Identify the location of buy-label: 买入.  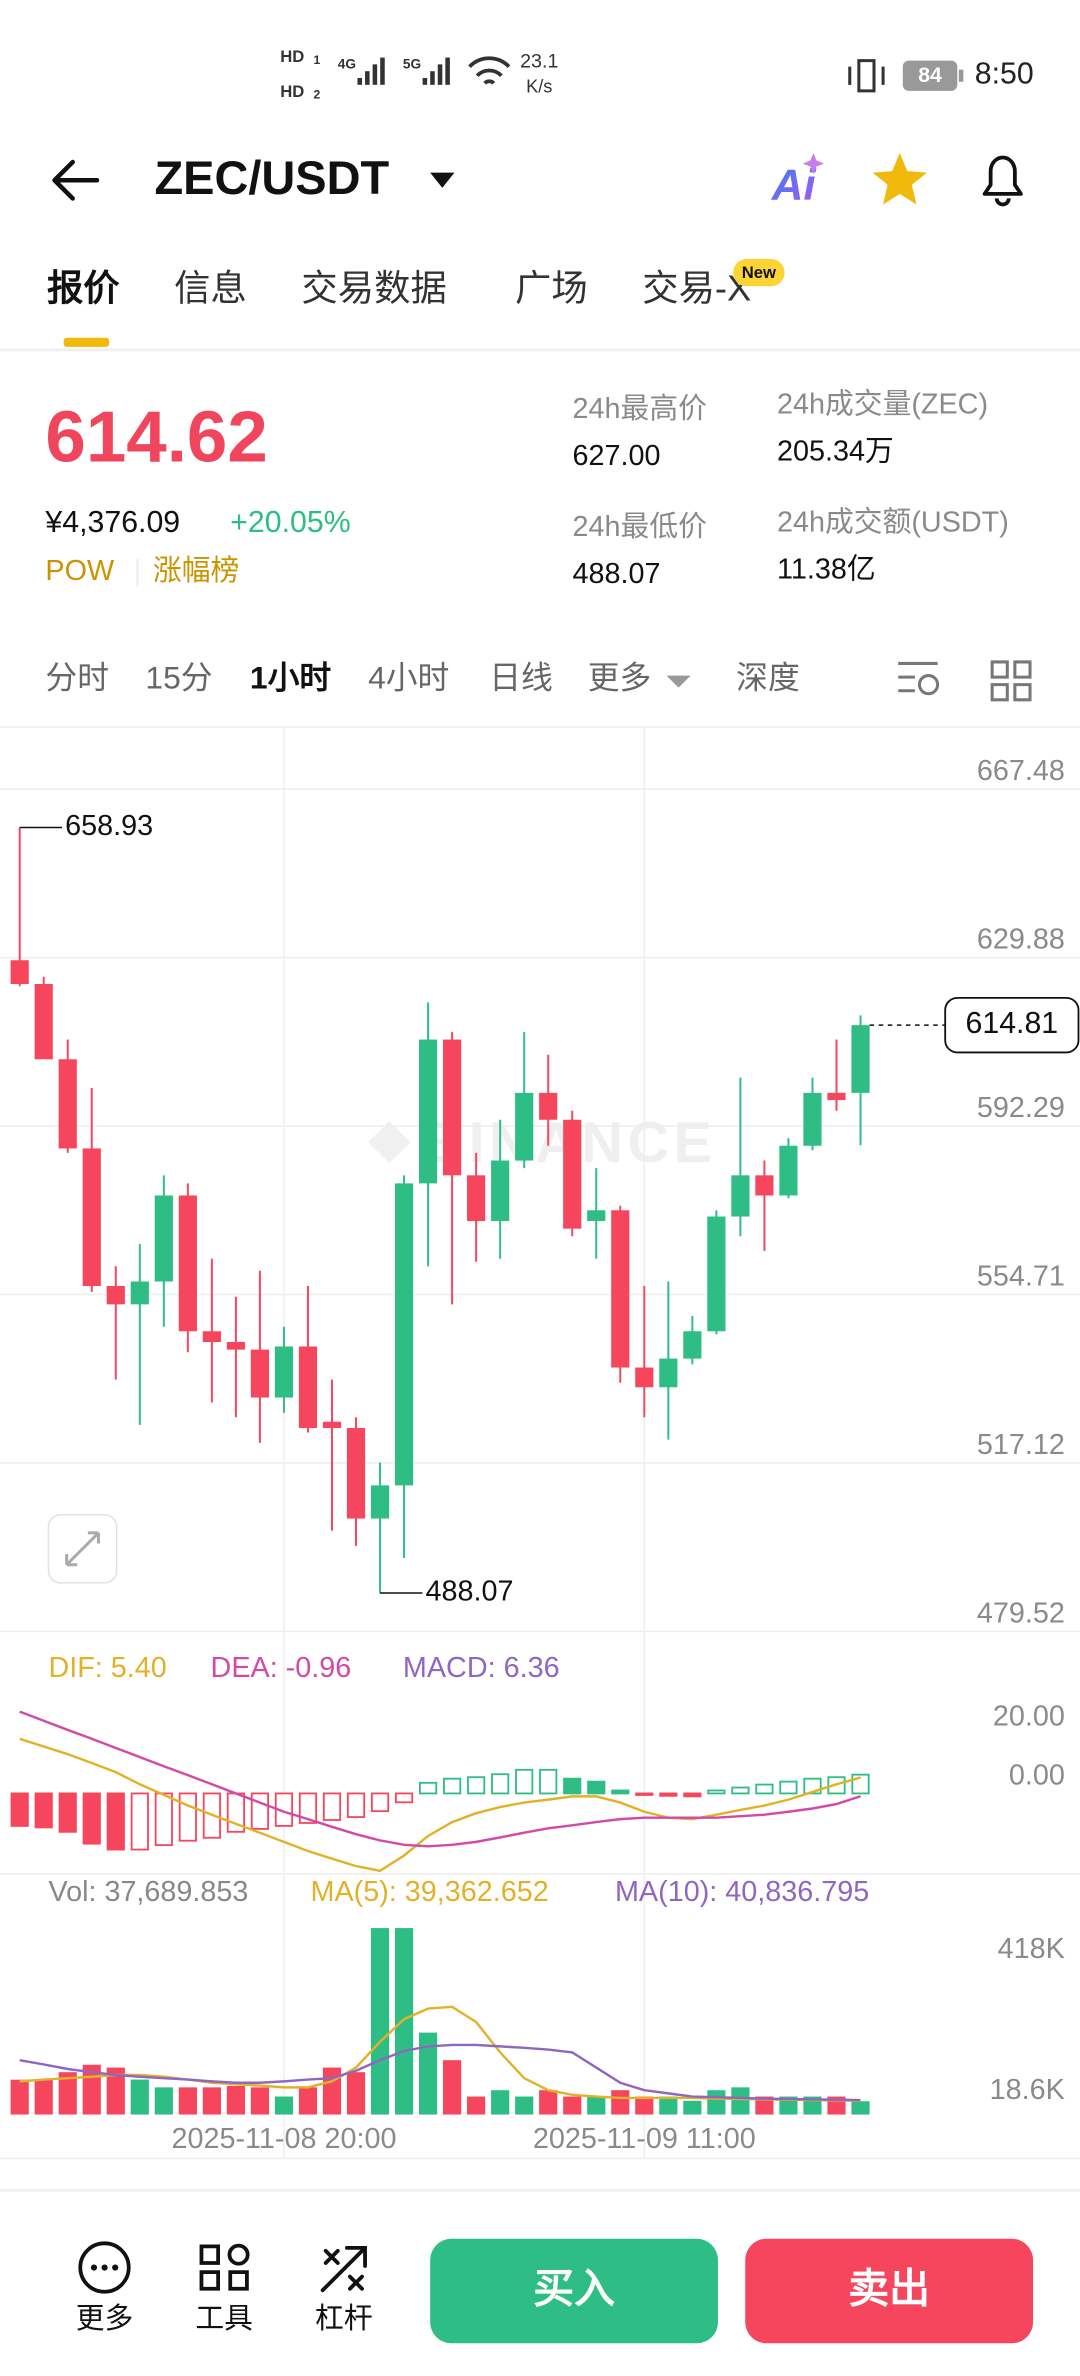
(574, 2289).